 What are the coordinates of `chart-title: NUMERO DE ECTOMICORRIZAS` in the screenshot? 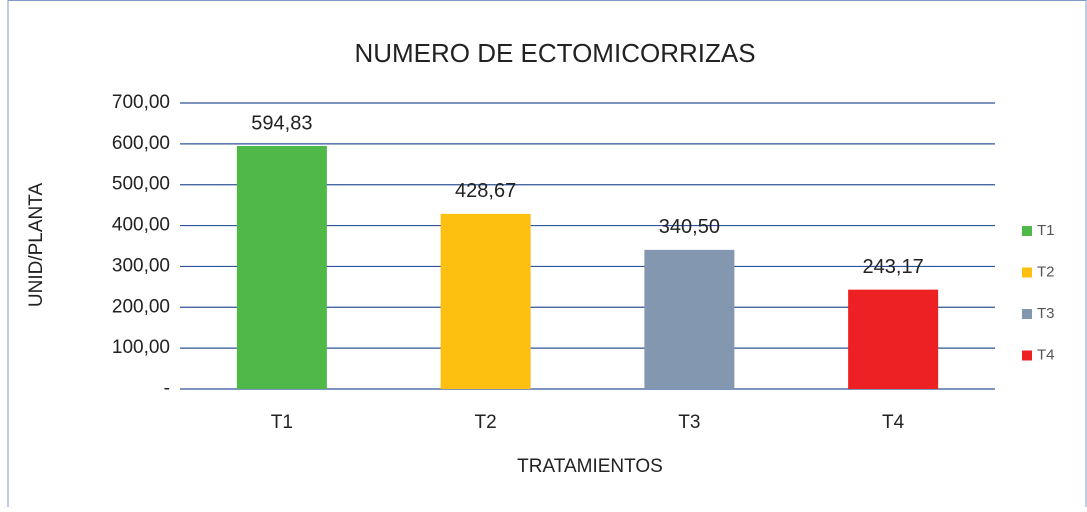 It's located at (554, 53).